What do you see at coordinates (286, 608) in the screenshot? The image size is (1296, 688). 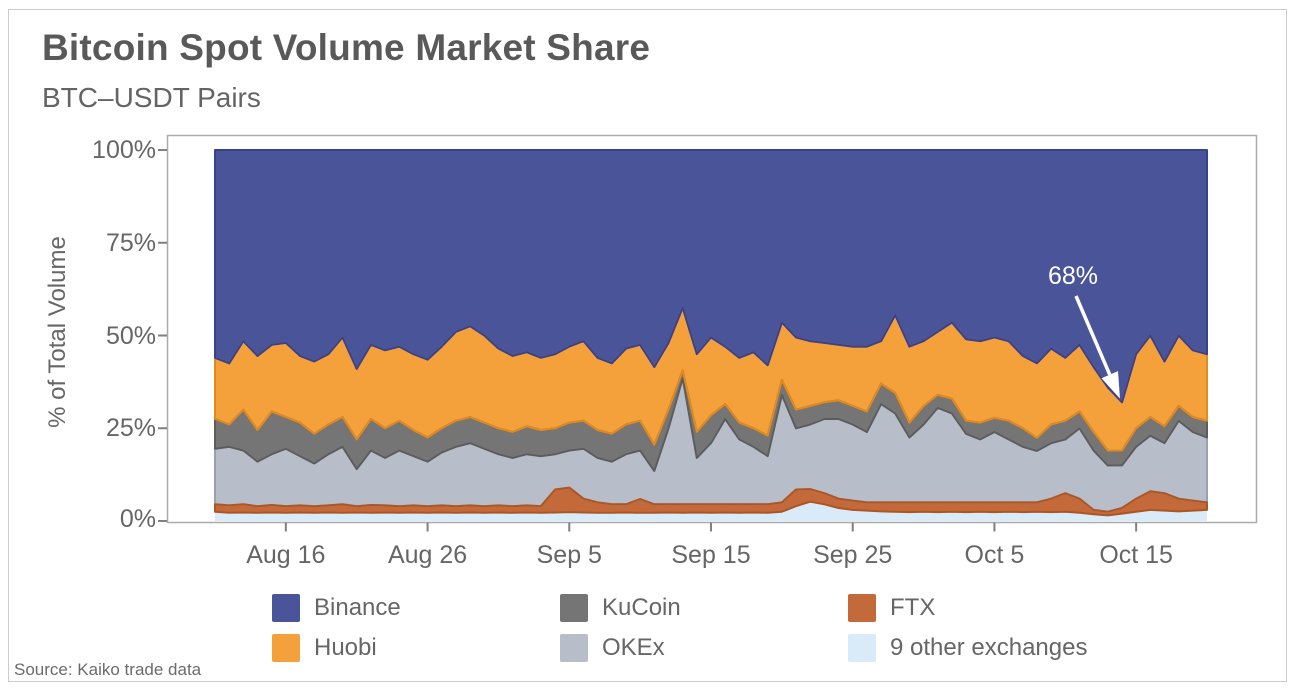 I see `binance-swatch-icon` at bounding box center [286, 608].